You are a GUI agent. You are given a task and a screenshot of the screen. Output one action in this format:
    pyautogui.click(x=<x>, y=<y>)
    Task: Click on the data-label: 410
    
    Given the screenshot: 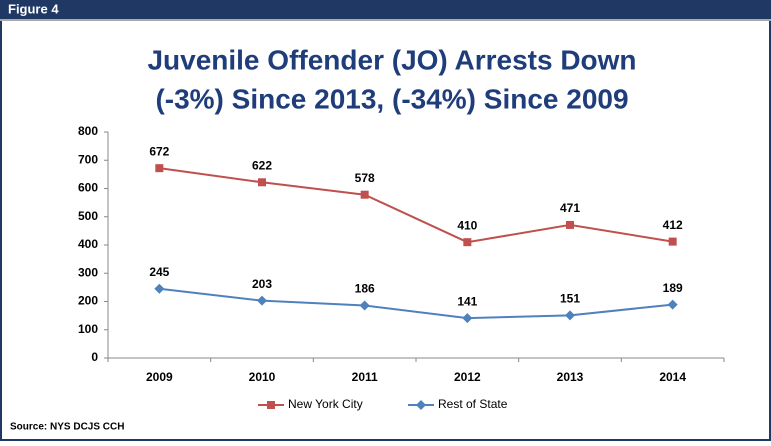 What is the action you would take?
    pyautogui.click(x=467, y=225)
    